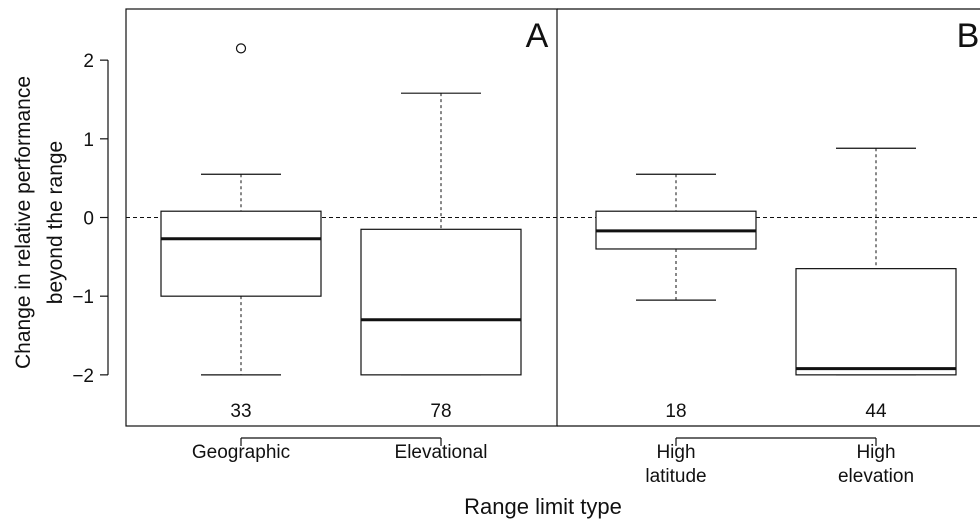 The image size is (980, 528). I want to click on x-axis-title: Range limit type, so click(543, 506).